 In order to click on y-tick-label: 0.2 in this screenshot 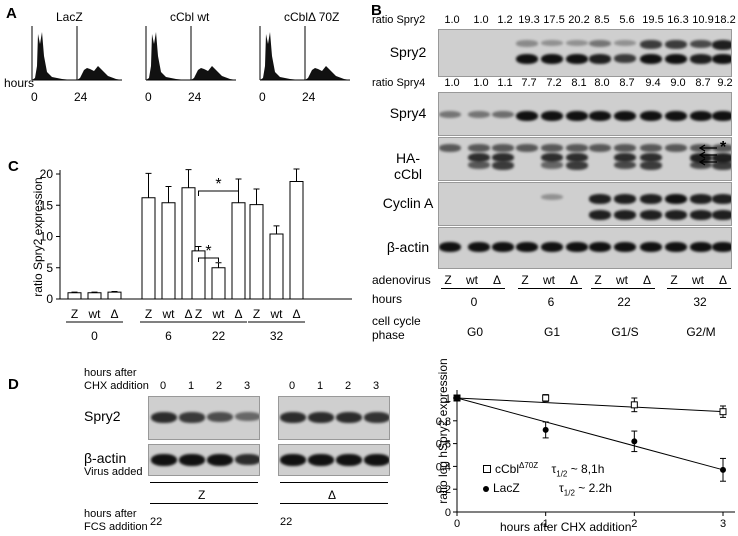, I will do `click(443, 490)`.